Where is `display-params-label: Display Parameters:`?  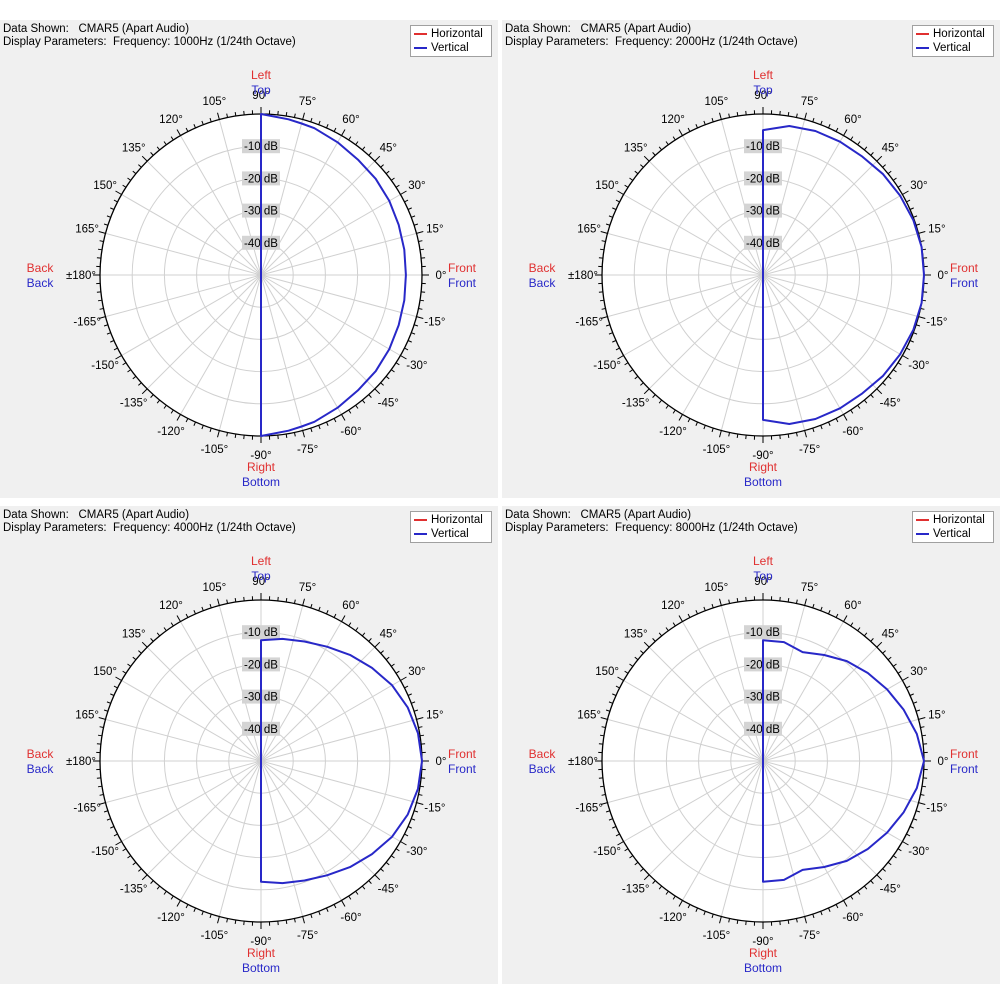
display-params-label: Display Parameters: is located at coordinates (557, 42).